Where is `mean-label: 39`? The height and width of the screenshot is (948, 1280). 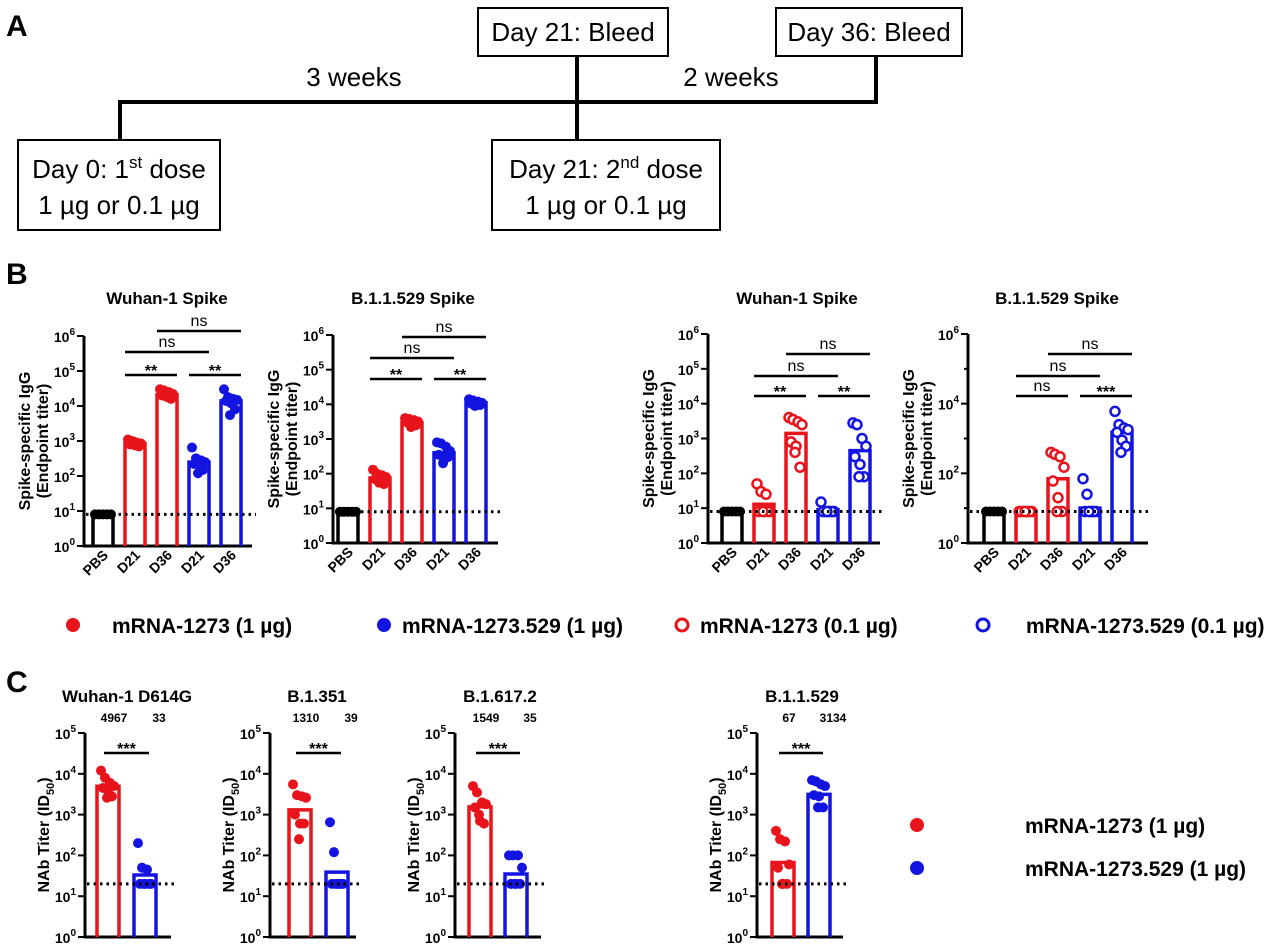 mean-label: 39 is located at coordinates (351, 718).